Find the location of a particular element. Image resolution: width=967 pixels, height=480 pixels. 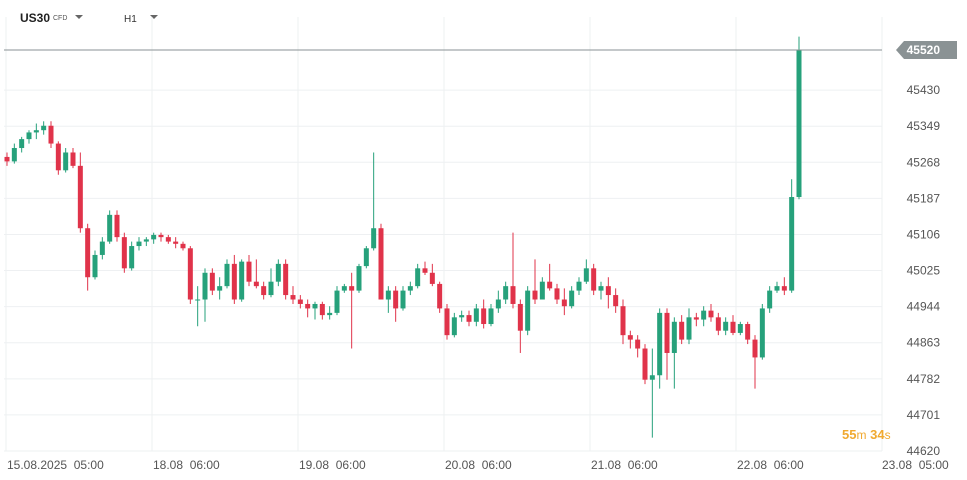

y-tick-label: 45349 is located at coordinates (924, 126).